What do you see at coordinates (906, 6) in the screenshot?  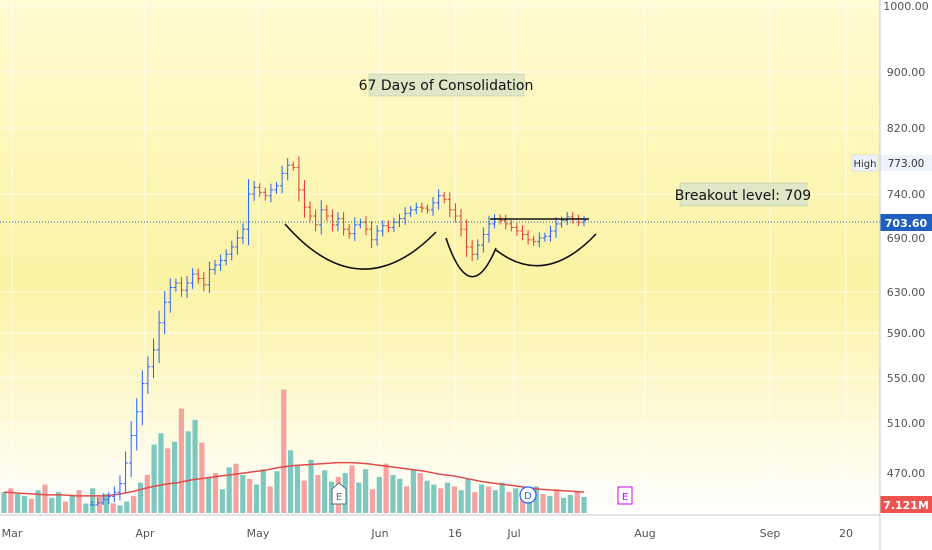 I see `y-tick-label: 1000.00` at bounding box center [906, 6].